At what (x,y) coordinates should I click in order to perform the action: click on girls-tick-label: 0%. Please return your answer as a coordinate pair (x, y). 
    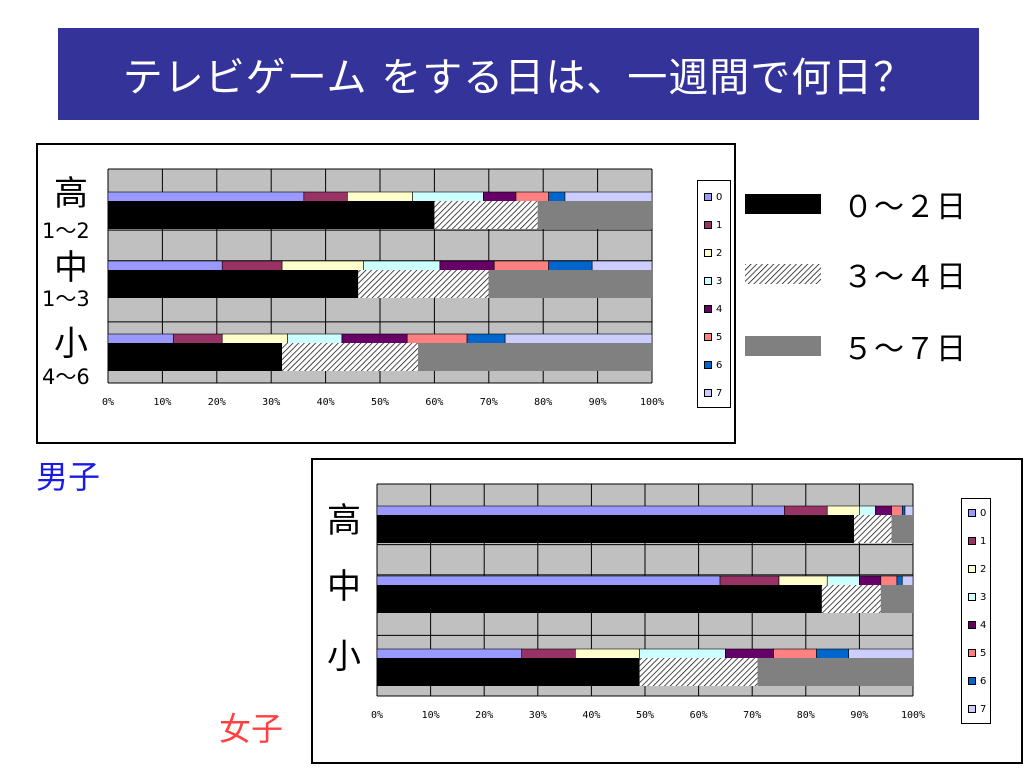
    Looking at the image, I should click on (377, 715).